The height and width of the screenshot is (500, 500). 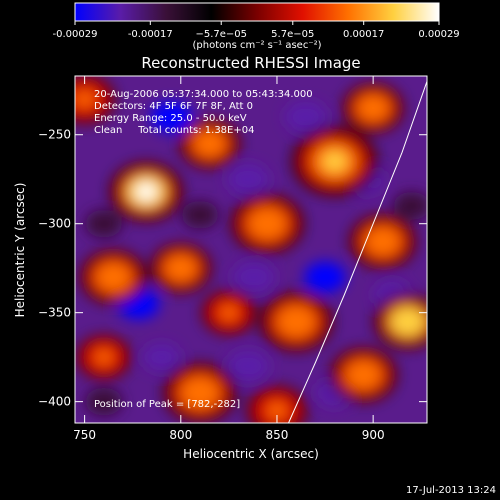 What do you see at coordinates (221, 34) in the screenshot?
I see `colorbar-tick-label: −5.7e−05` at bounding box center [221, 34].